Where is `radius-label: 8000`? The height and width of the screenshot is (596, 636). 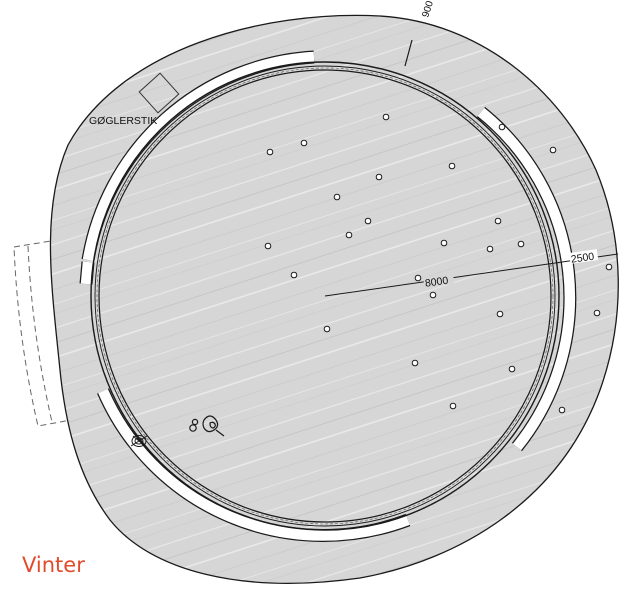
radius-label: 8000 is located at coordinates (436, 282).